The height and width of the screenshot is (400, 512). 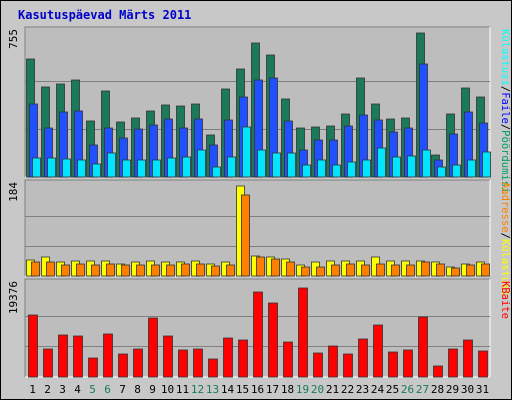 What do you see at coordinates (137, 389) in the screenshot?
I see `x-tick-label: 8` at bounding box center [137, 389].